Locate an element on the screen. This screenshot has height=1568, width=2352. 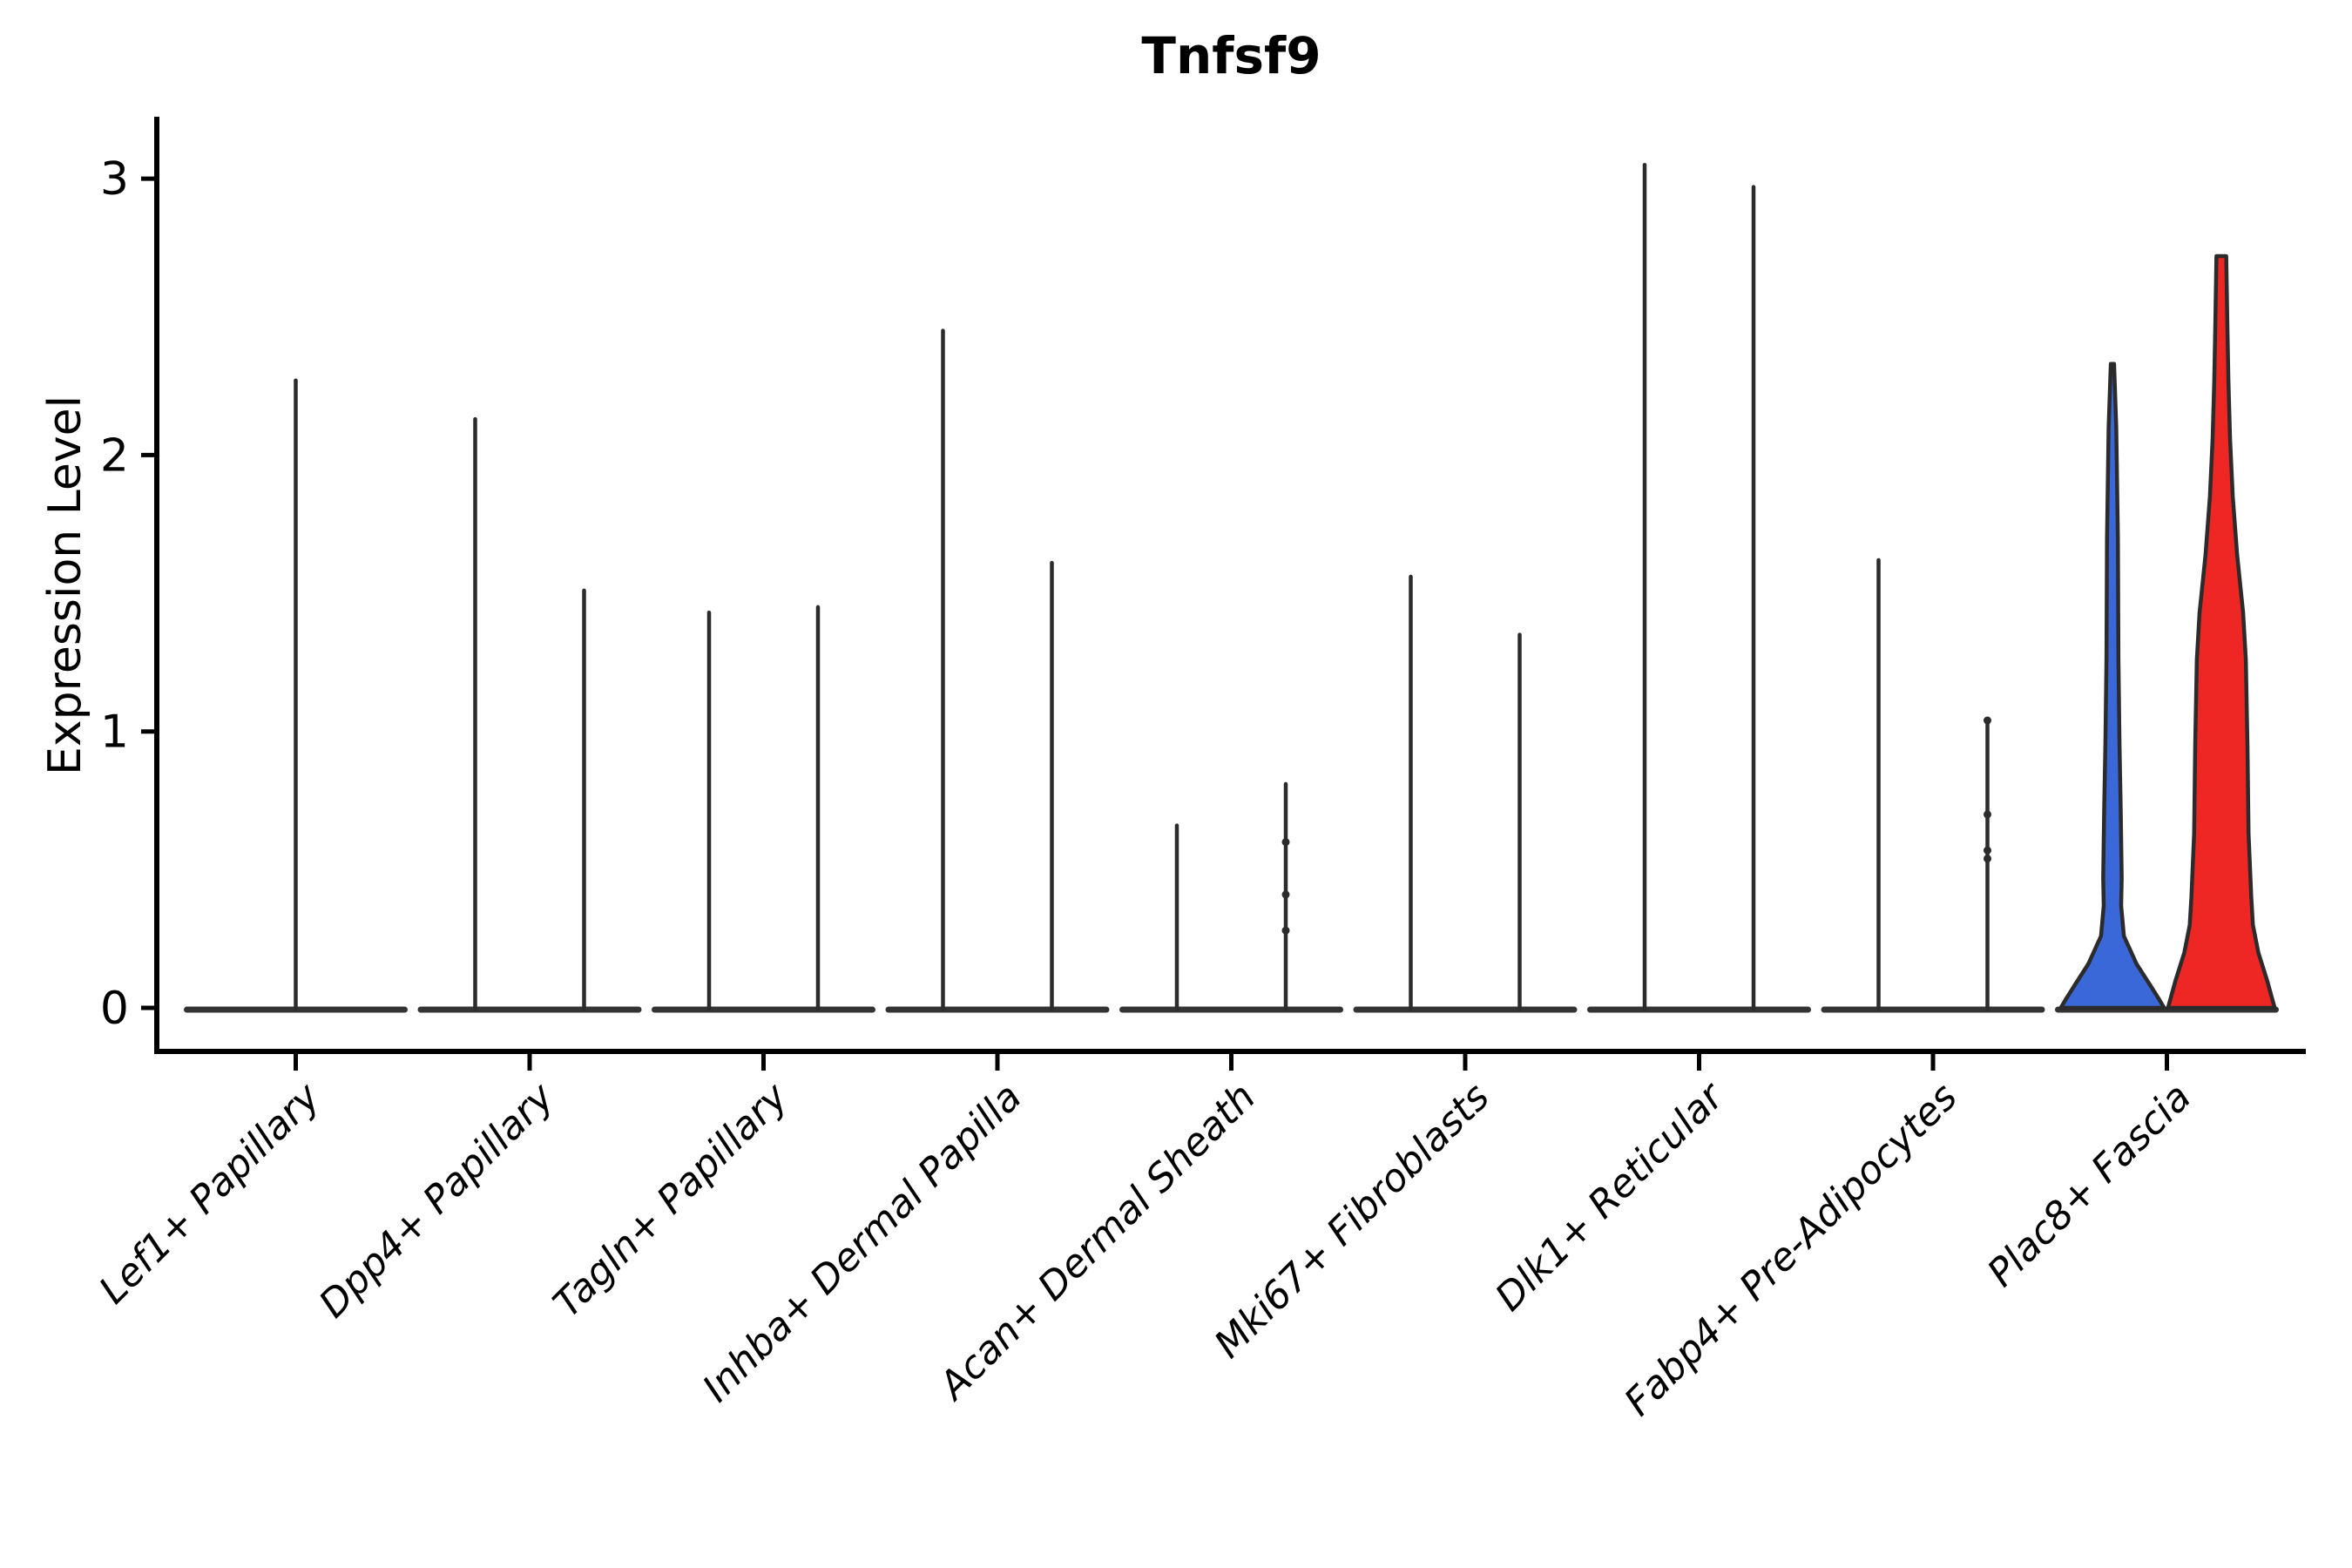
x-tick-label: Dpp4+ Papillary is located at coordinates (437, 1201).